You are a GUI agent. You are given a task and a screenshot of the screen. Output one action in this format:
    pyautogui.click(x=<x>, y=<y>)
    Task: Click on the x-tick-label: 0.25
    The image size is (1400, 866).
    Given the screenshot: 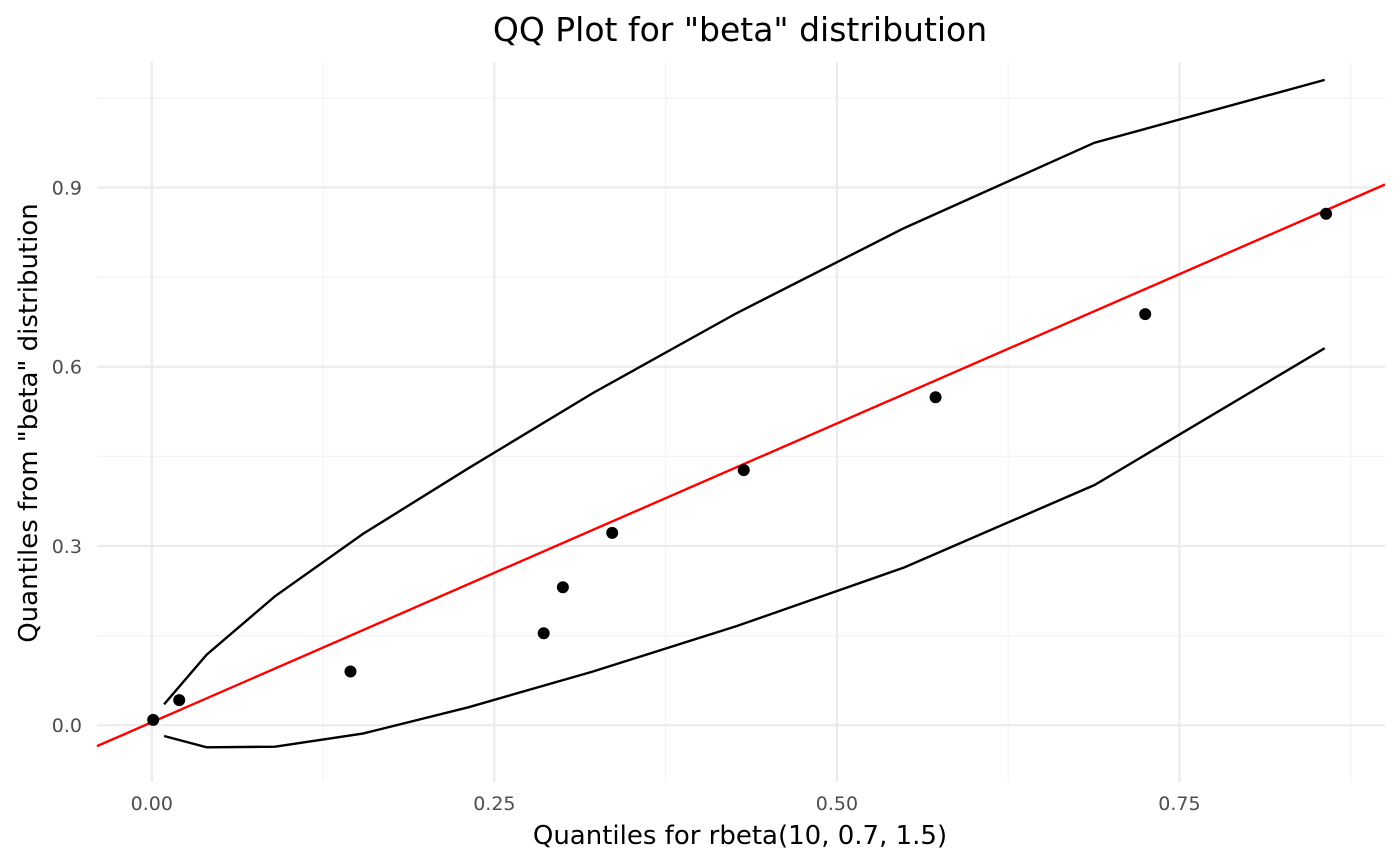 What is the action you would take?
    pyautogui.click(x=494, y=804)
    